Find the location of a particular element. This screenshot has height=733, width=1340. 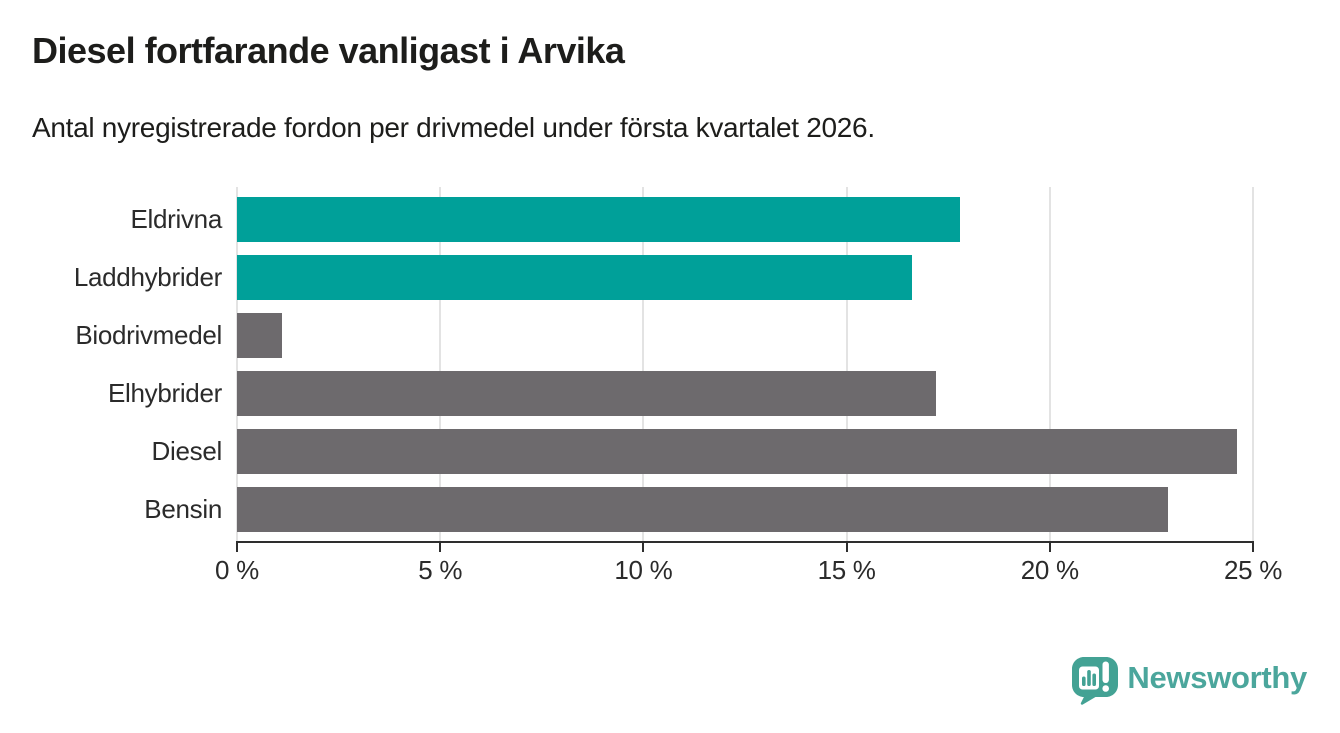

bar-elhybrider is located at coordinates (586, 393).